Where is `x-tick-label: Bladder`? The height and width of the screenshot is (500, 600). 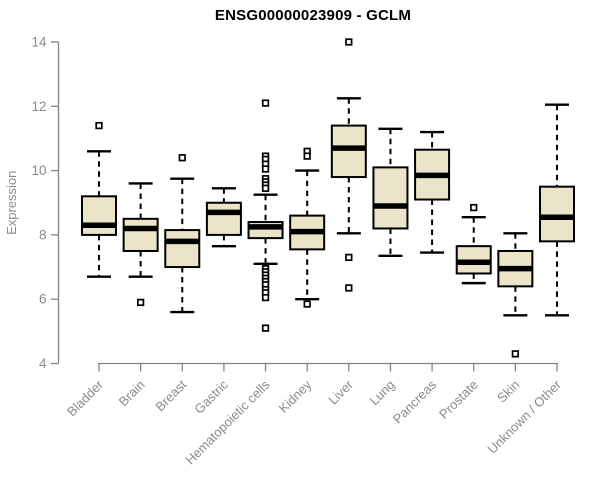 x-tick-label: Bladder is located at coordinates (85, 398).